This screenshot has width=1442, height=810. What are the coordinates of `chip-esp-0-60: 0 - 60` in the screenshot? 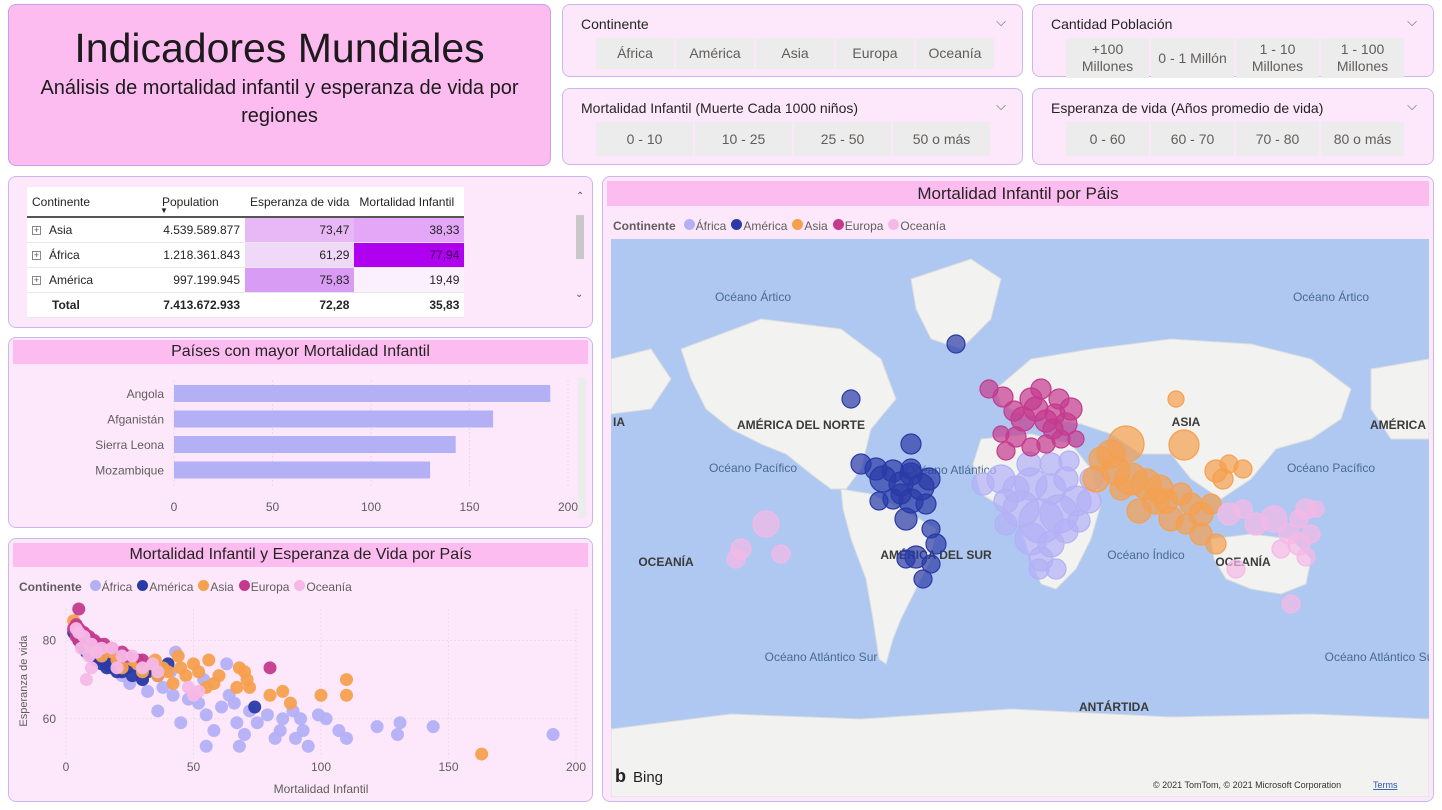 It's located at (1107, 139).